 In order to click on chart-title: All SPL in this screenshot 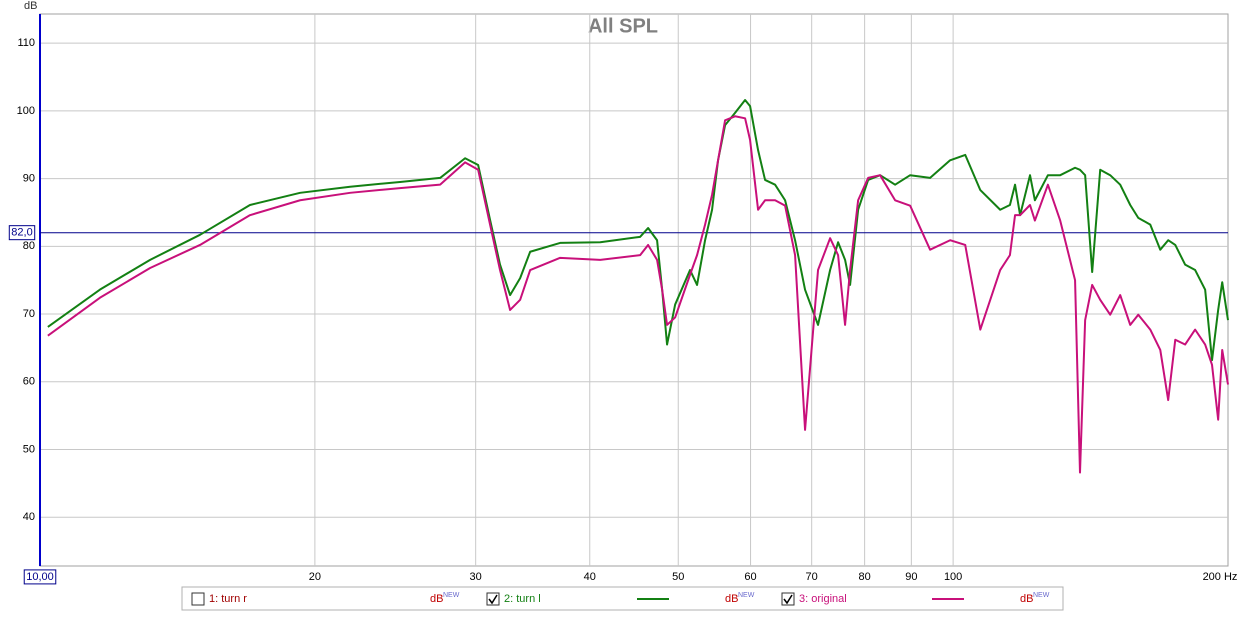, I will do `click(623, 26)`.